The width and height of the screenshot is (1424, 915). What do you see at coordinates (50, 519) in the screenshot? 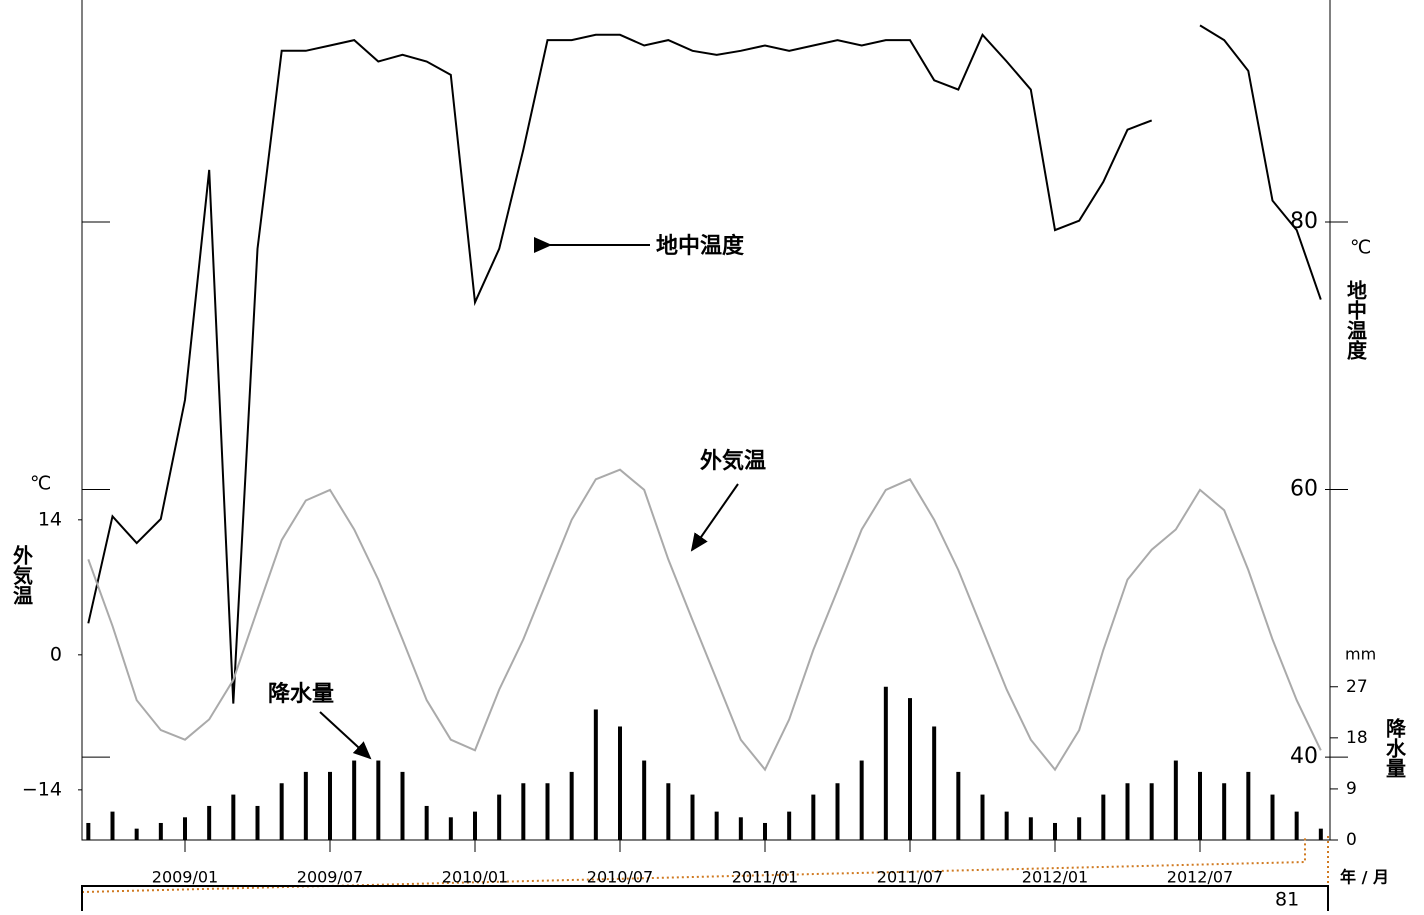
I see `y-tick-label: 14` at bounding box center [50, 519].